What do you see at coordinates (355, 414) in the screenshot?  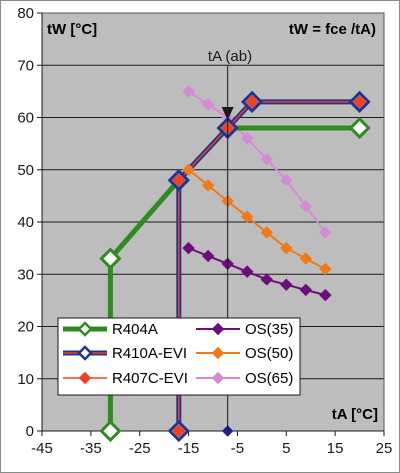 I see `x-axis-label: tA [°C]` at bounding box center [355, 414].